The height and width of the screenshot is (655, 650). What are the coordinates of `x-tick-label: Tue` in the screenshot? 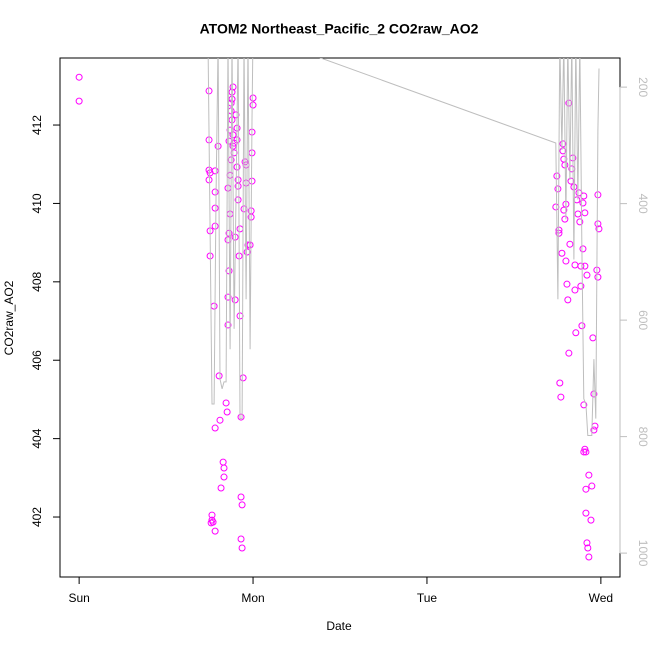 It's located at (427, 598).